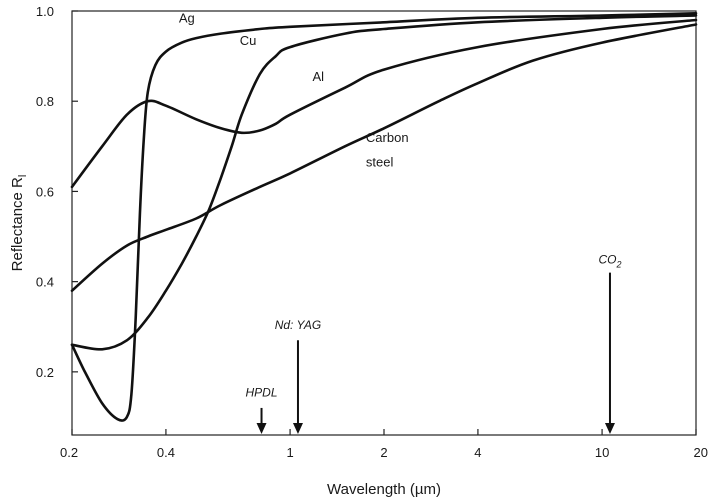  What do you see at coordinates (69, 452) in the screenshot?
I see `x-tick-label: 0.2` at bounding box center [69, 452].